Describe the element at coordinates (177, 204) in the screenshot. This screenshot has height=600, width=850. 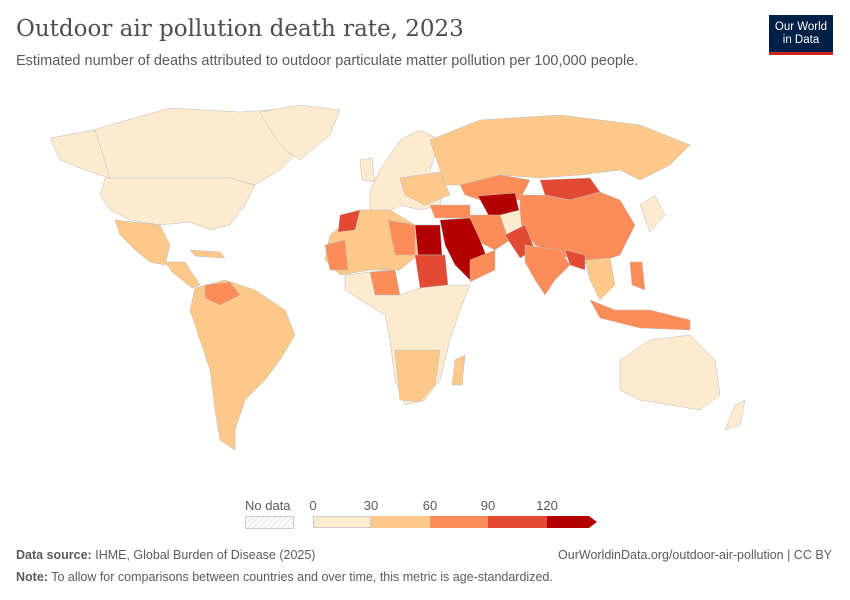
I see `region-usa` at that location.